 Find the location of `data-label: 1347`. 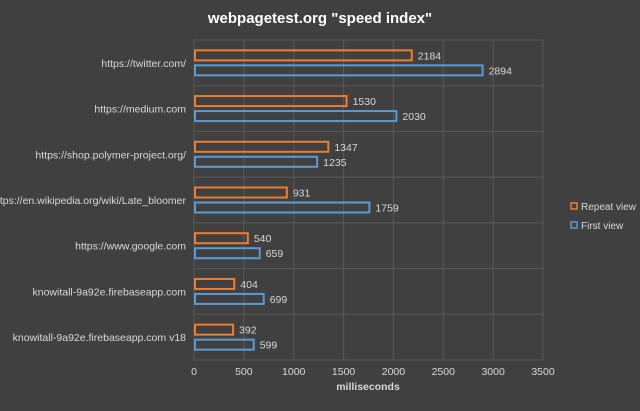

data-label: 1347 is located at coordinates (346, 148).